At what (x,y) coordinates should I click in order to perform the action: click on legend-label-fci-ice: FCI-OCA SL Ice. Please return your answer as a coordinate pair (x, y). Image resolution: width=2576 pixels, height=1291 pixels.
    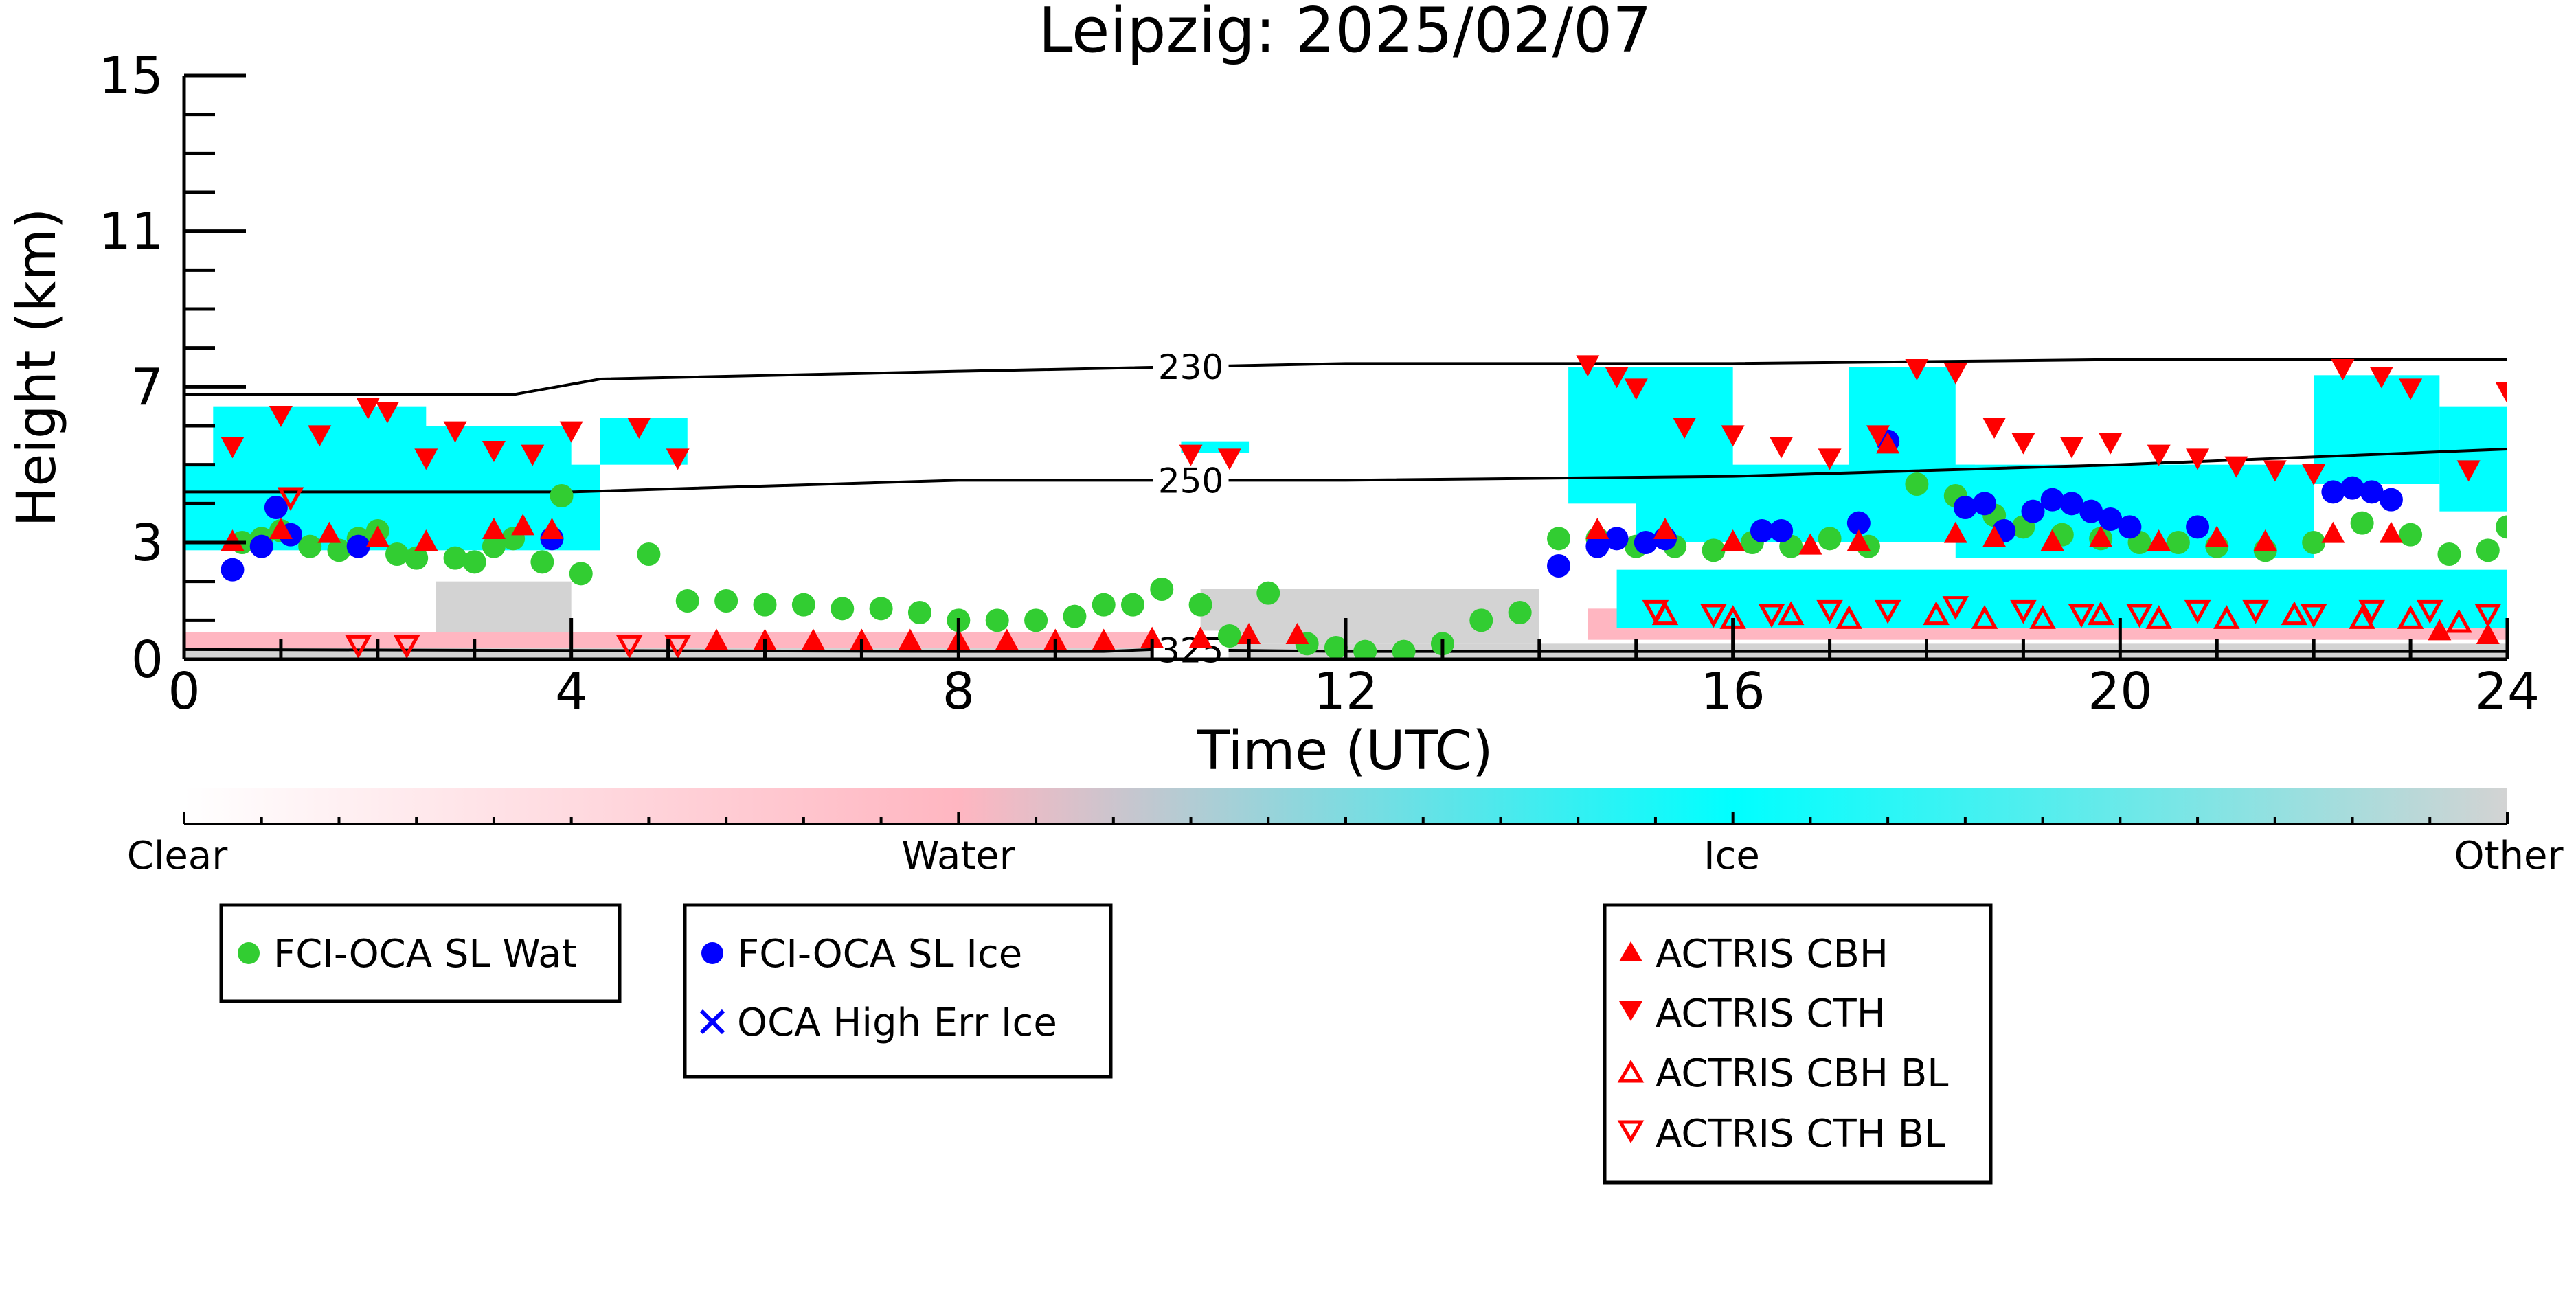
    Looking at the image, I should click on (879, 954).